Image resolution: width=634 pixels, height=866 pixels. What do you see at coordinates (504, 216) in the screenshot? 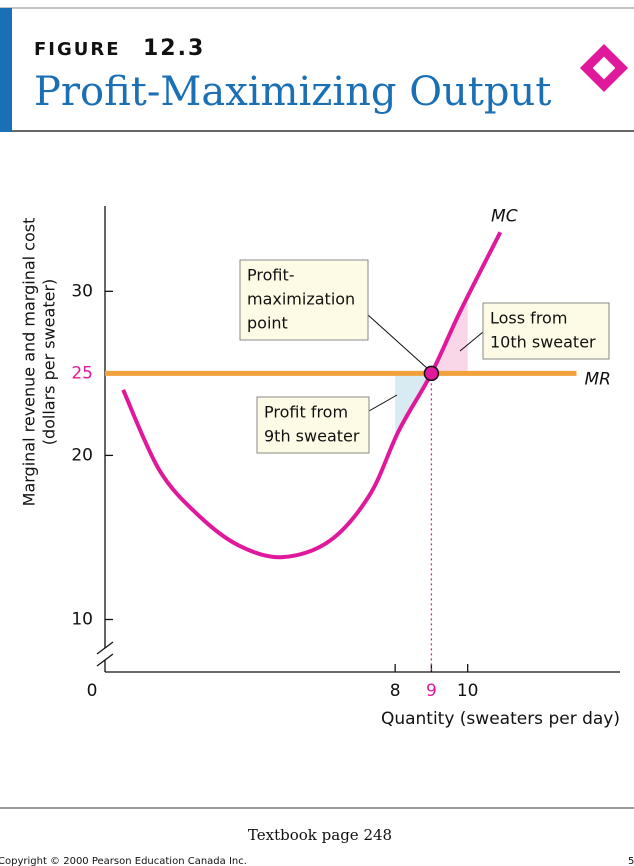
I see `series-label: MC` at bounding box center [504, 216].